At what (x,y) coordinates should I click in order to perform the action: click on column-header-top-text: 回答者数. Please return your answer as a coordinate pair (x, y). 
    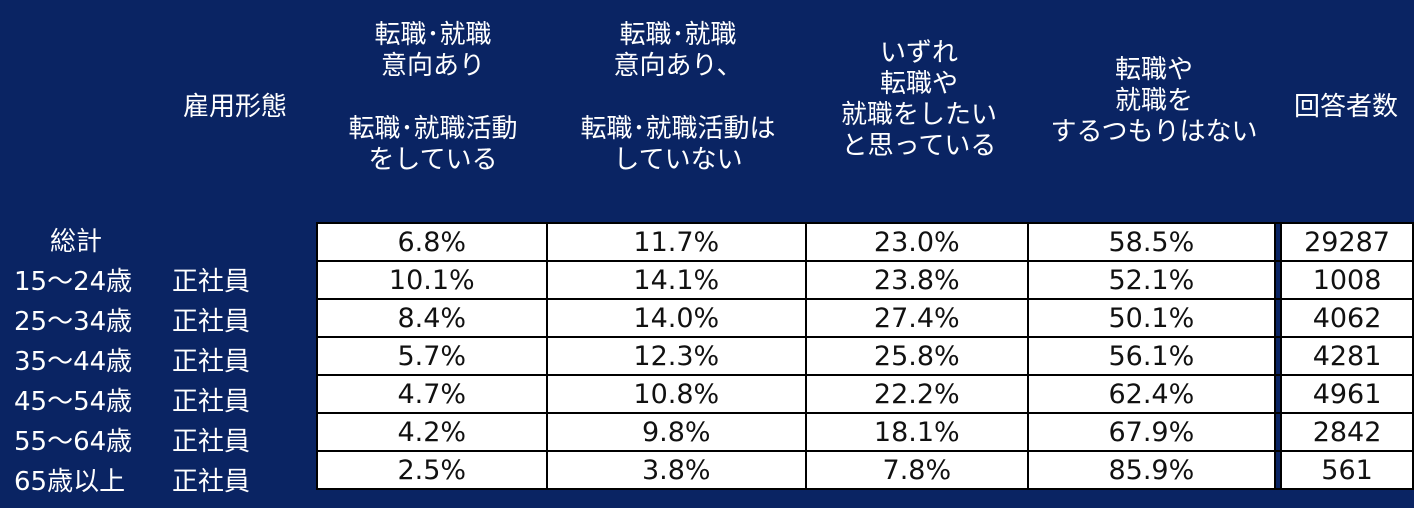
    Looking at the image, I should click on (1345, 107).